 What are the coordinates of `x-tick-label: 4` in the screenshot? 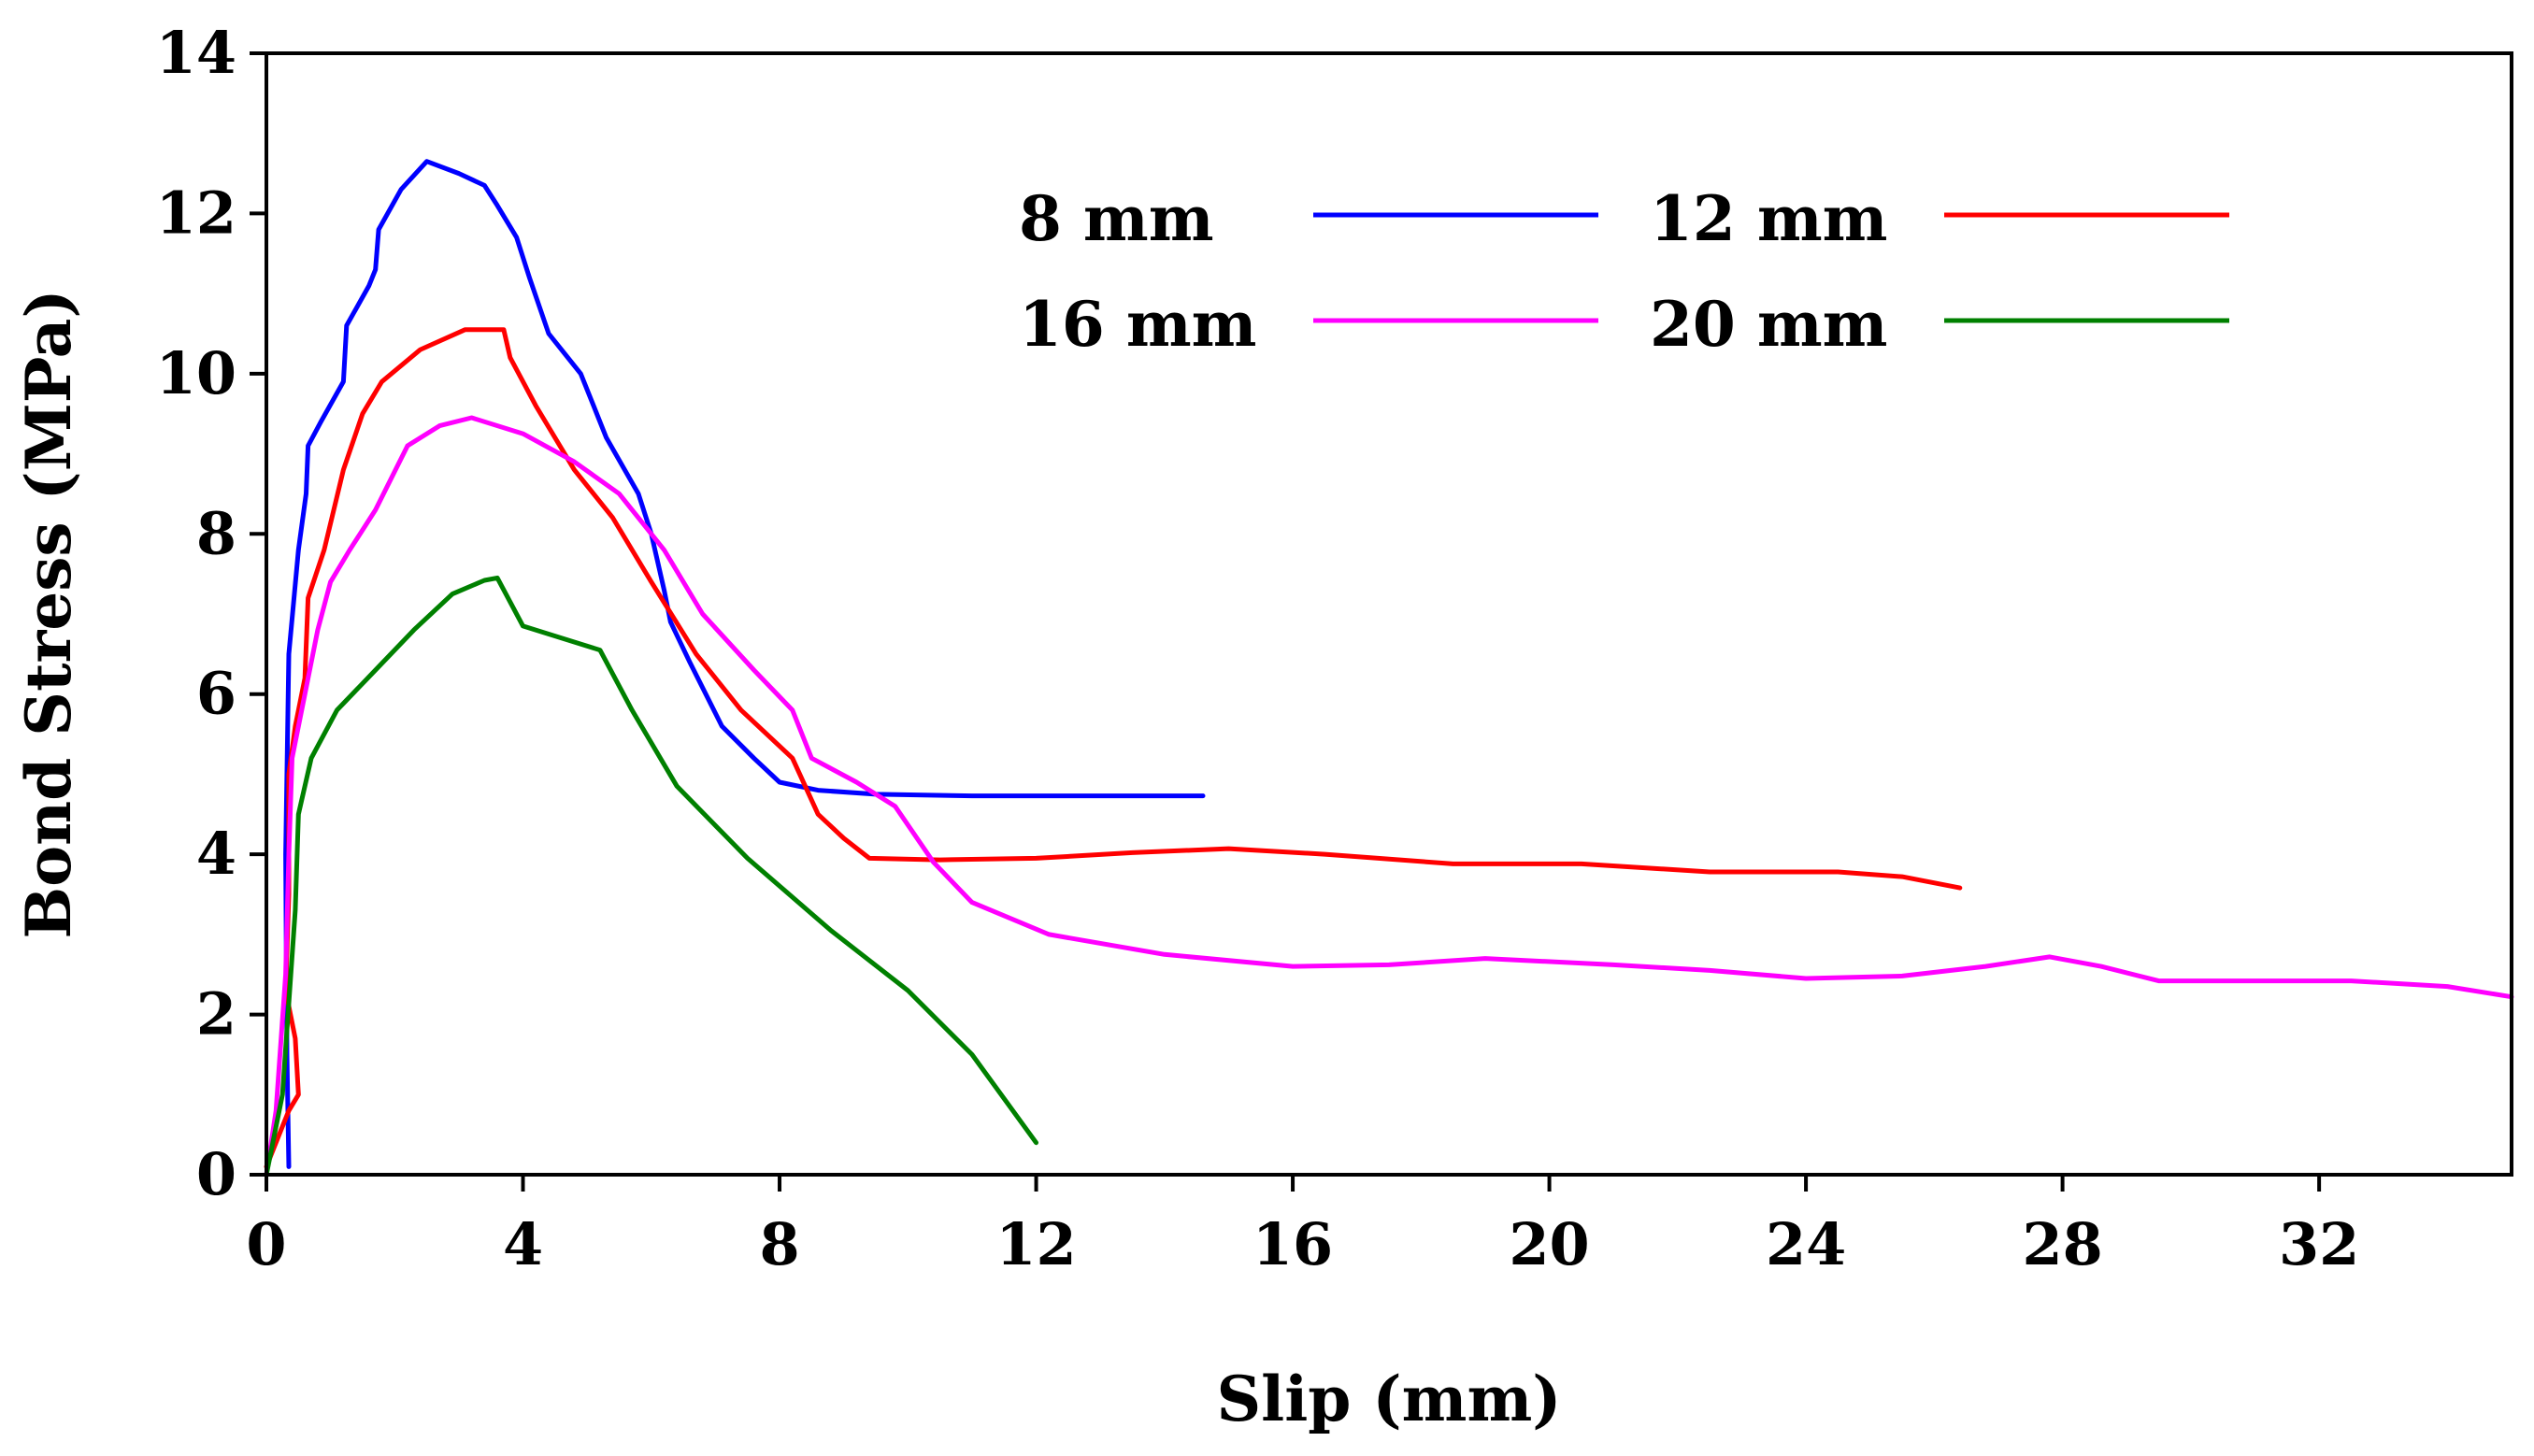 It's located at (523, 1244).